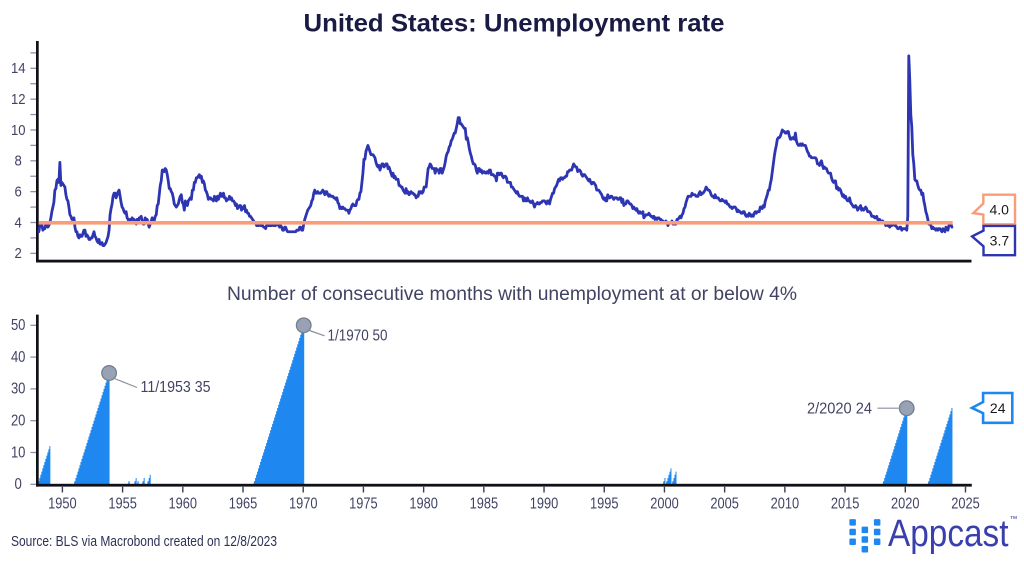  I want to click on svg-text: 1/1970 50, so click(358, 336).